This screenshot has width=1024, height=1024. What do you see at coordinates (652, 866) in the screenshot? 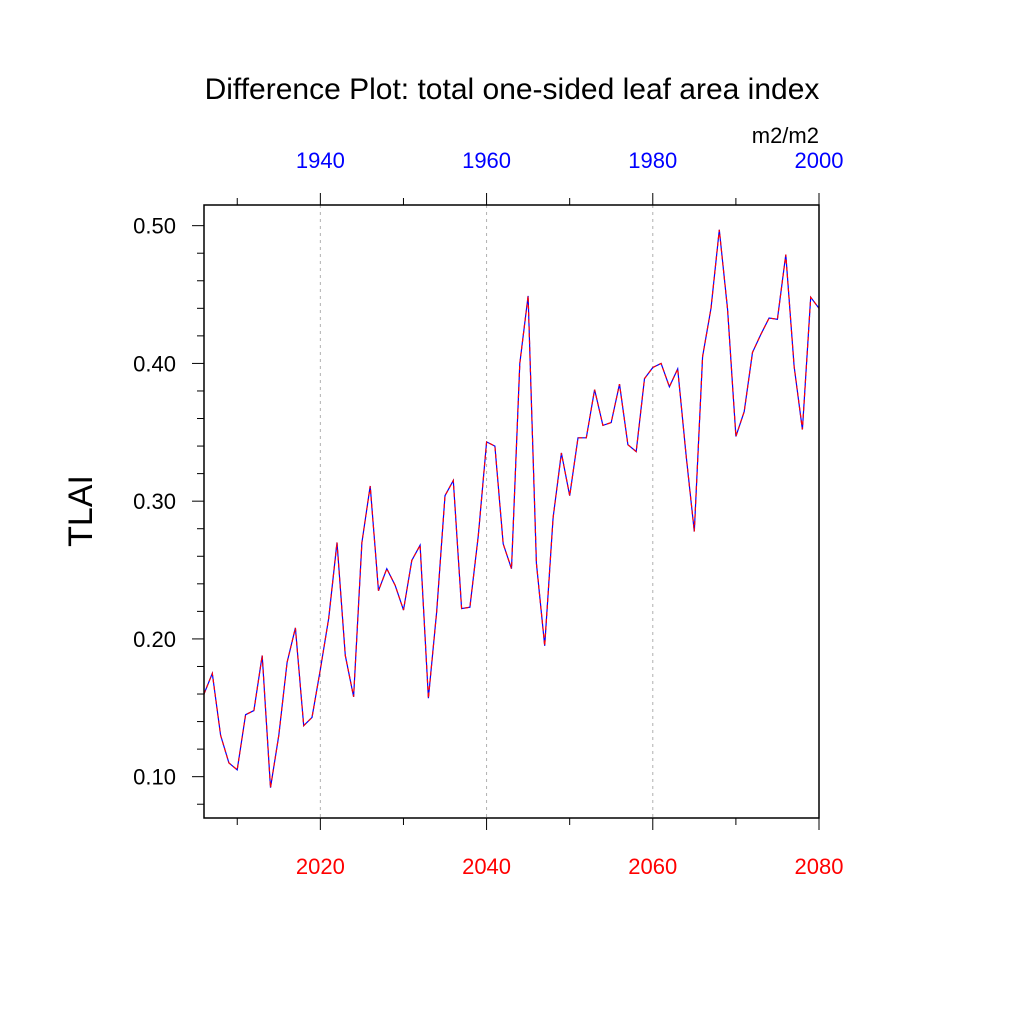
I see `x-tick-label: 2060` at bounding box center [652, 866].